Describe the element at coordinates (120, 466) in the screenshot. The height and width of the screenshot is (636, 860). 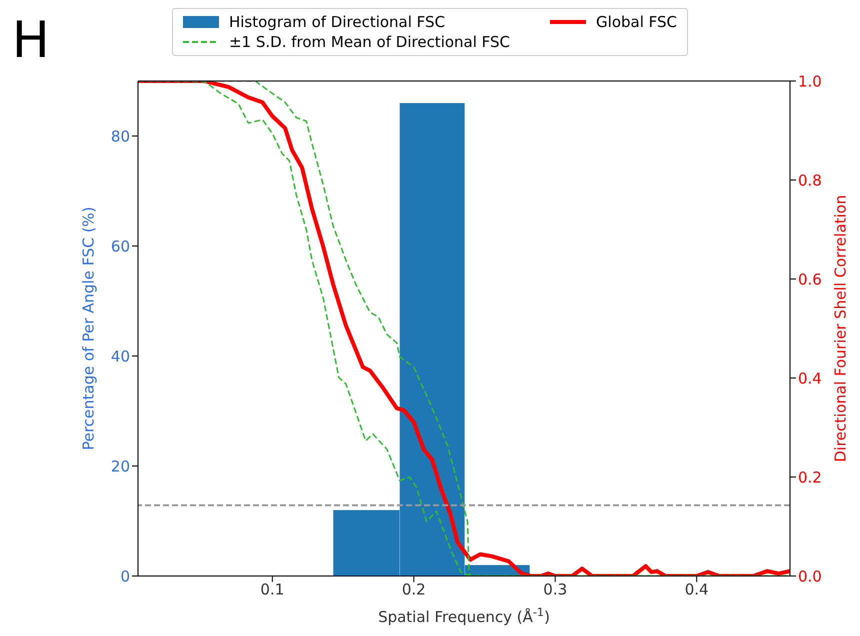
I see `y-tick-label: 20` at that location.